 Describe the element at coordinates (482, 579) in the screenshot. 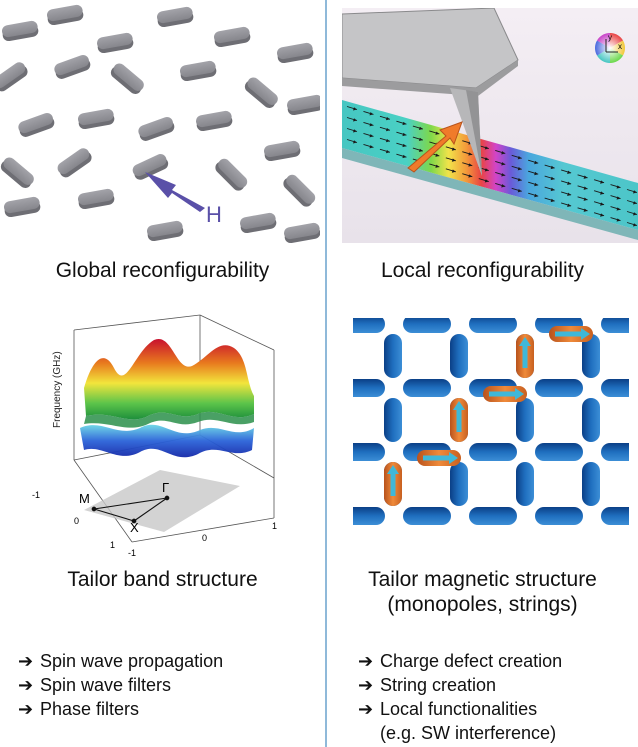

I see `caption-magnetic-line1: Tailor magnetic structure` at that location.